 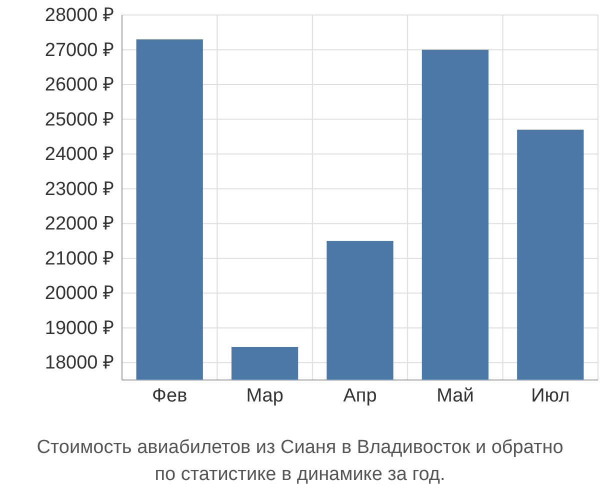 I want to click on y-tick-label: 26000 ₽, so click(x=79, y=85).